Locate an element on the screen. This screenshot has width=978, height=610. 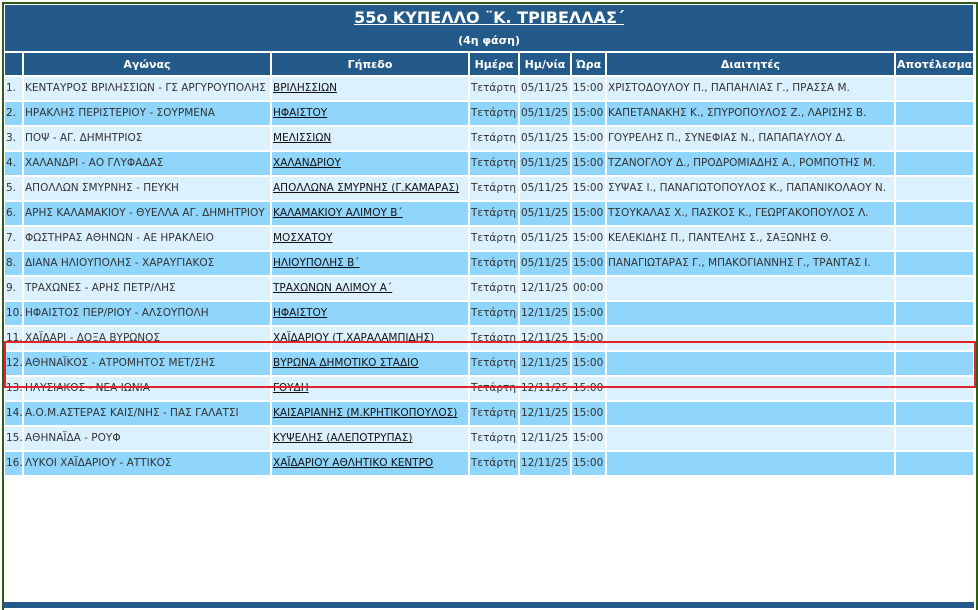
venue-link: ΧΑΛΑΝΔΡΙΟΥ is located at coordinates (307, 163).